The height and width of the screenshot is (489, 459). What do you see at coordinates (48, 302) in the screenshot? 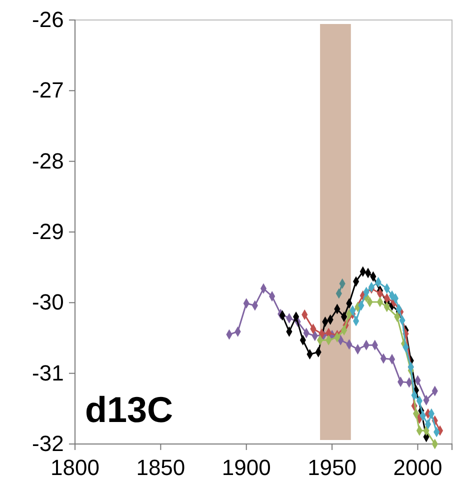
I see `y-tick-label: -30` at bounding box center [48, 302].